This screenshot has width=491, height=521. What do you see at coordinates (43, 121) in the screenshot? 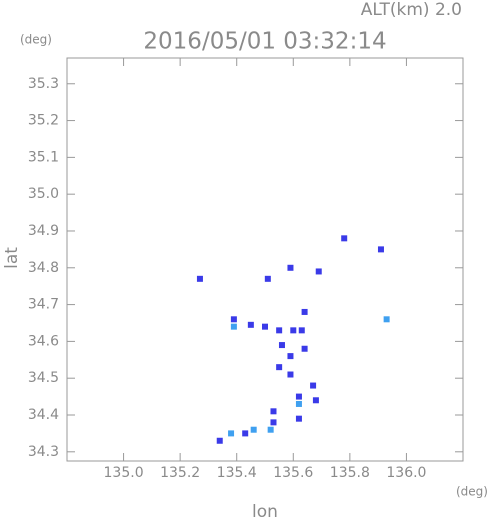
I see `y-tick-label: 35.2` at bounding box center [43, 121].